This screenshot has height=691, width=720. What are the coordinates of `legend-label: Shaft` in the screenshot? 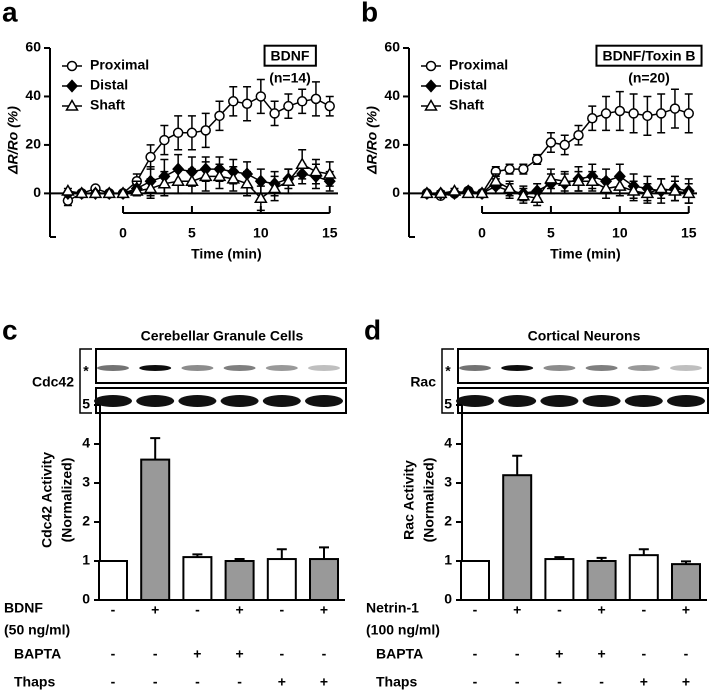 It's located at (107, 105).